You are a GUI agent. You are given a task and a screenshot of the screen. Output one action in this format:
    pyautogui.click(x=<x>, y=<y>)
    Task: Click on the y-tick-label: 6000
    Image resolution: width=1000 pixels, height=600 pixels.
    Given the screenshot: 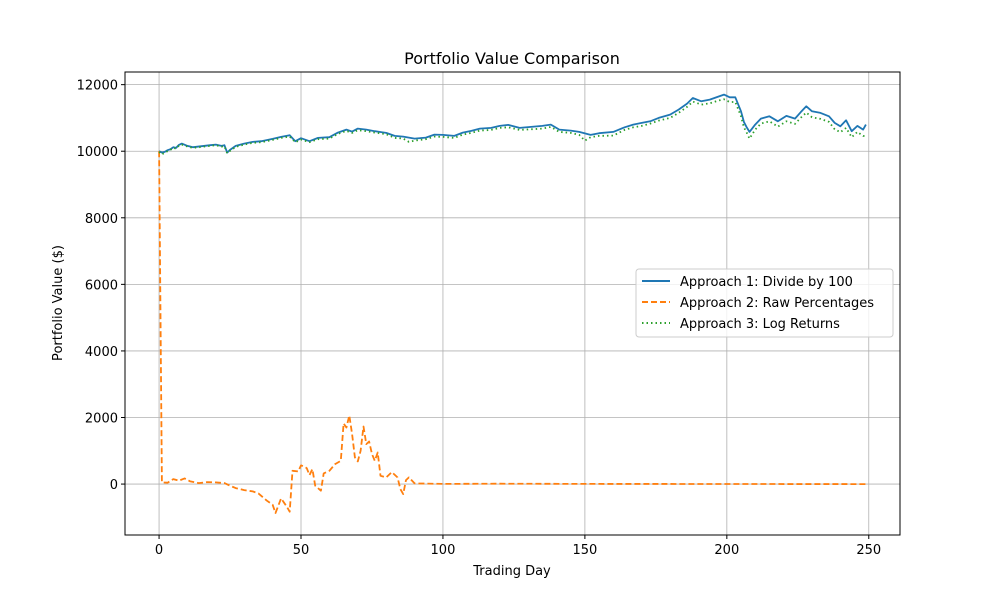 What is the action you would take?
    pyautogui.click(x=101, y=285)
    